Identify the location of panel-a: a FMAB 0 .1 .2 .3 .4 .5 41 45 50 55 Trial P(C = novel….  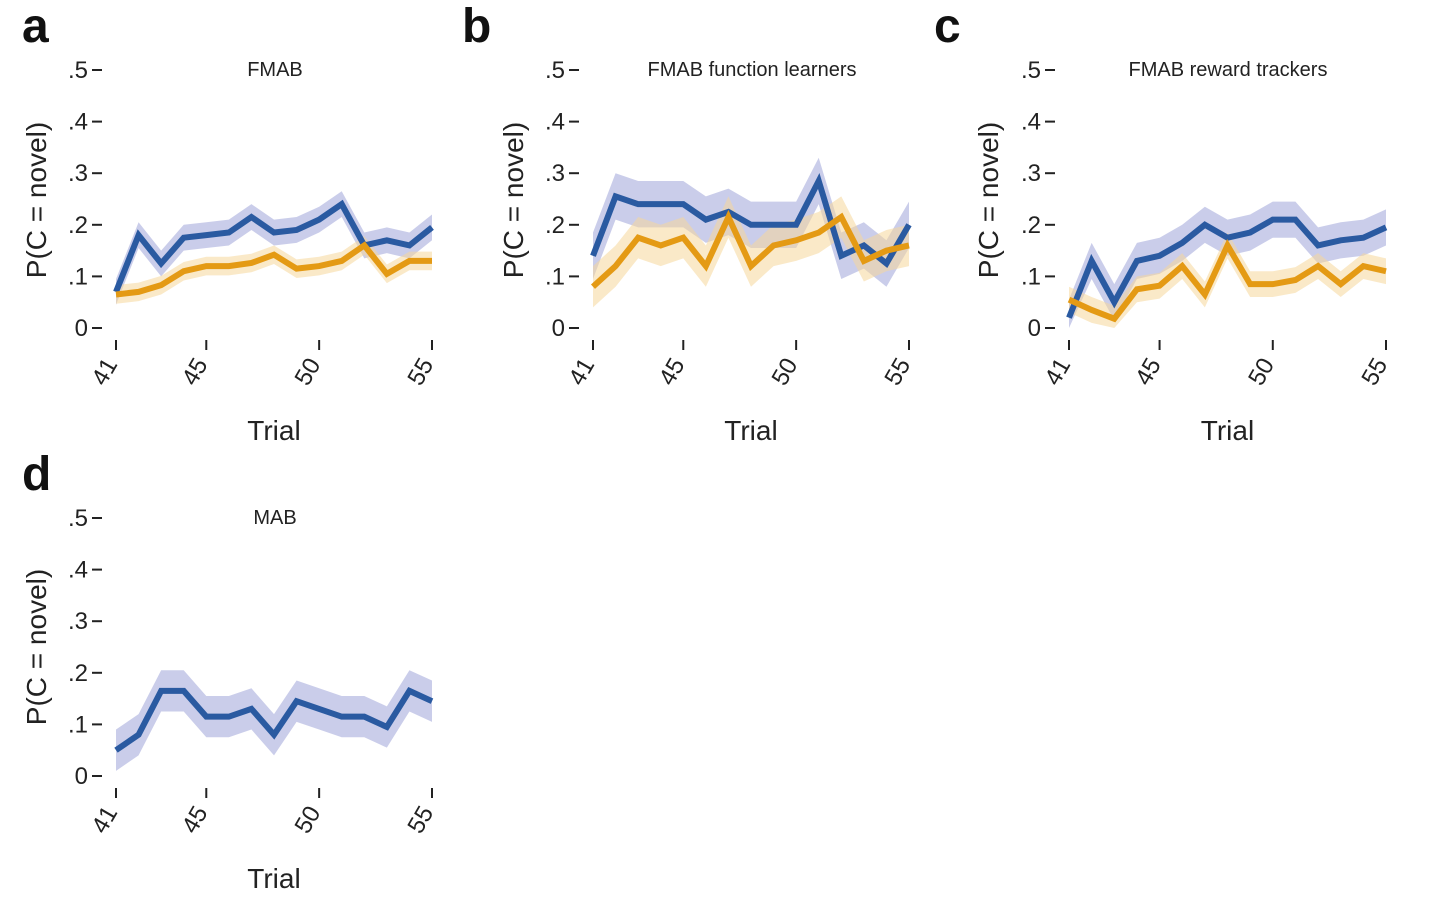
(230, 223).